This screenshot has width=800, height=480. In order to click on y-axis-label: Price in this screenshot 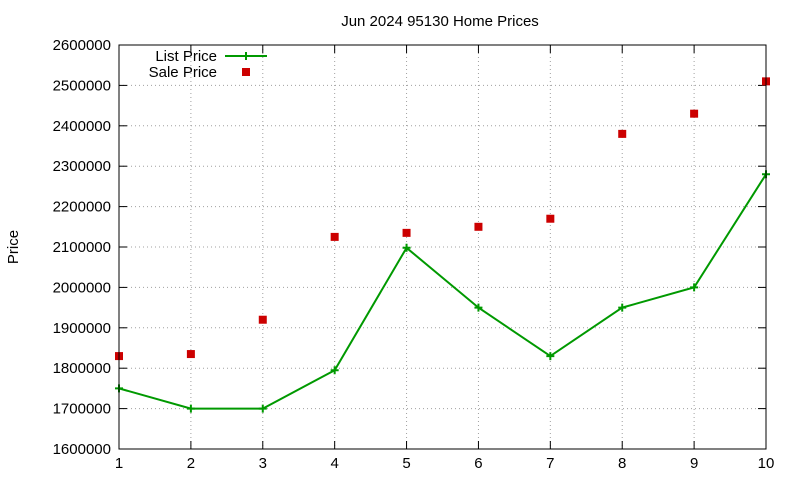, I will do `click(13, 247)`.